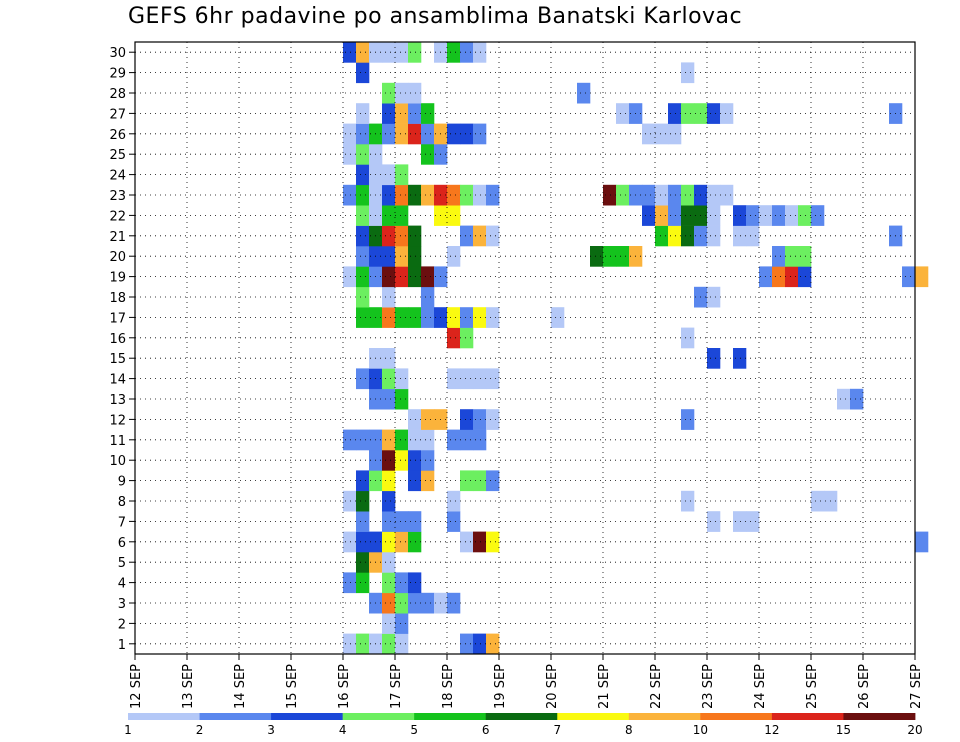  I want to click on legend-threshold-label: 8, so click(629, 730).